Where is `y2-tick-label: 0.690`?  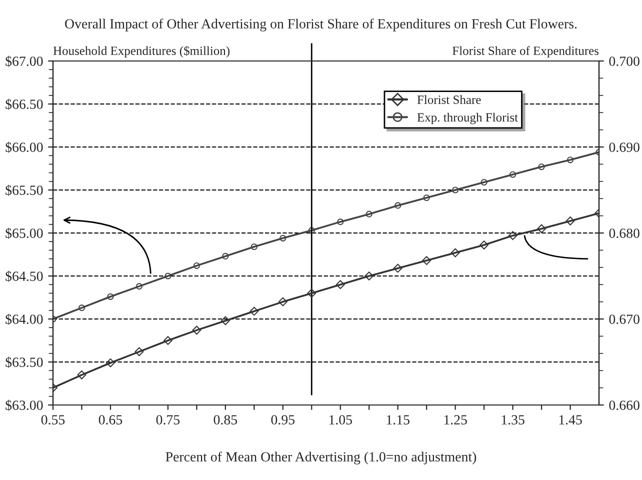
y2-tick-label: 0.690 is located at coordinates (624, 147).